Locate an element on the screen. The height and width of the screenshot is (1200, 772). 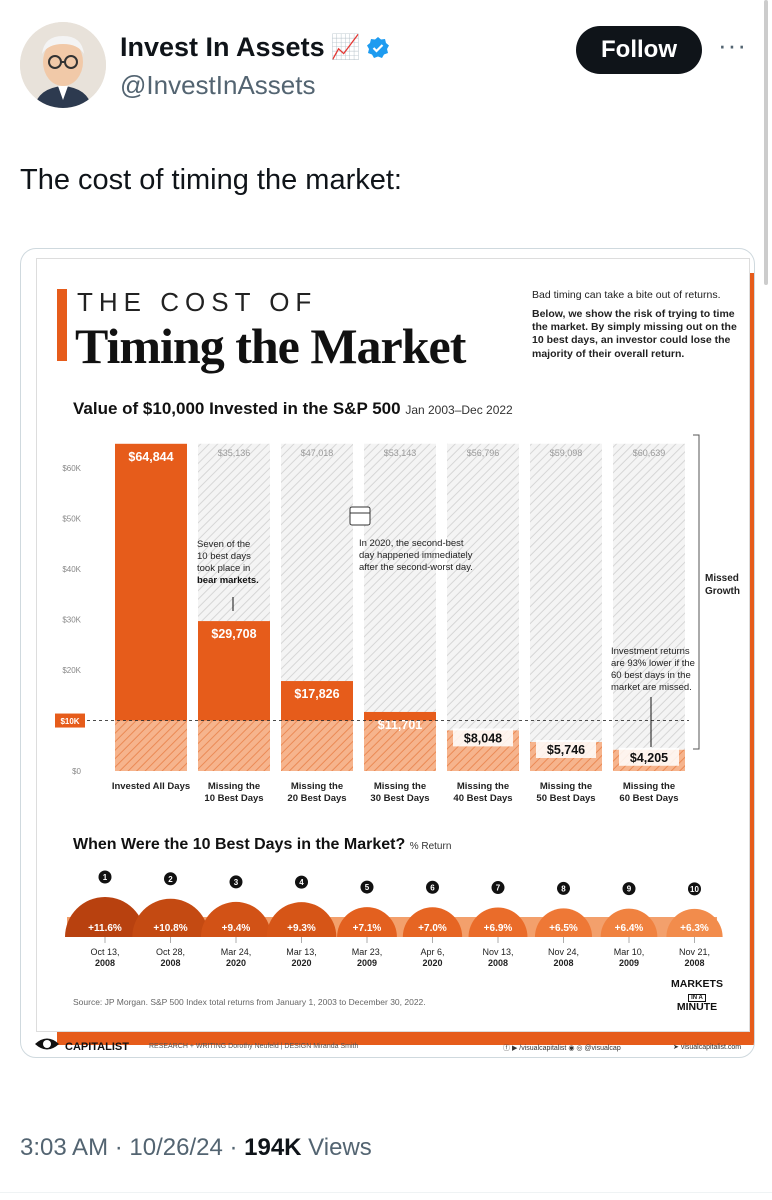
ytick-label: $10K is located at coordinates (69, 721).